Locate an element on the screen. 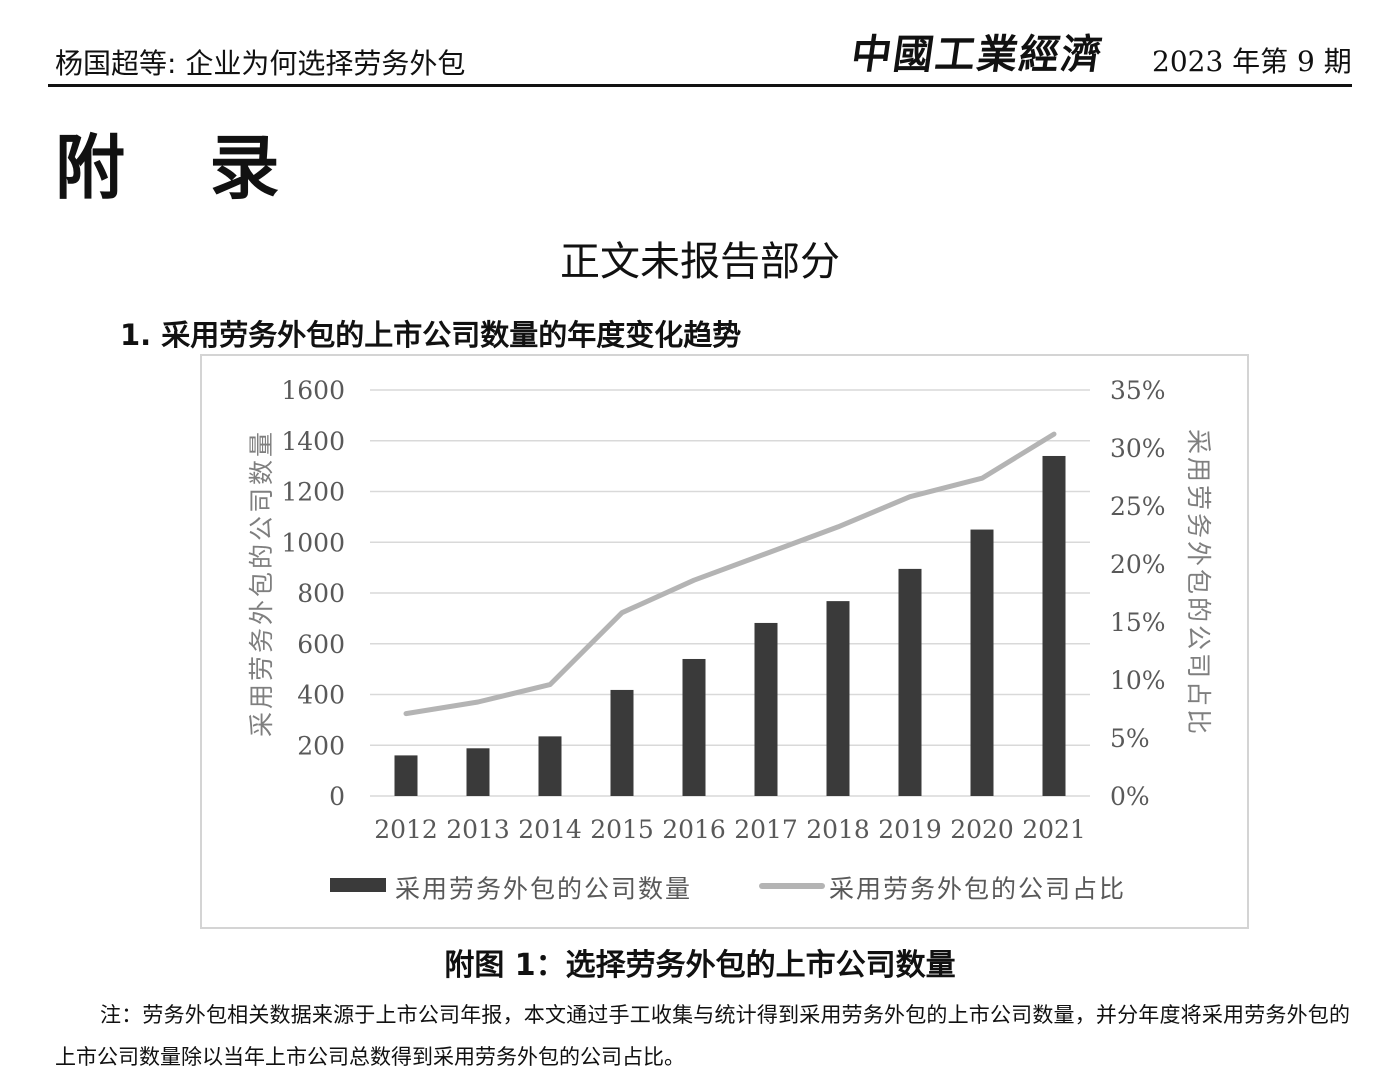  y-tick-label: 600 is located at coordinates (321, 644).